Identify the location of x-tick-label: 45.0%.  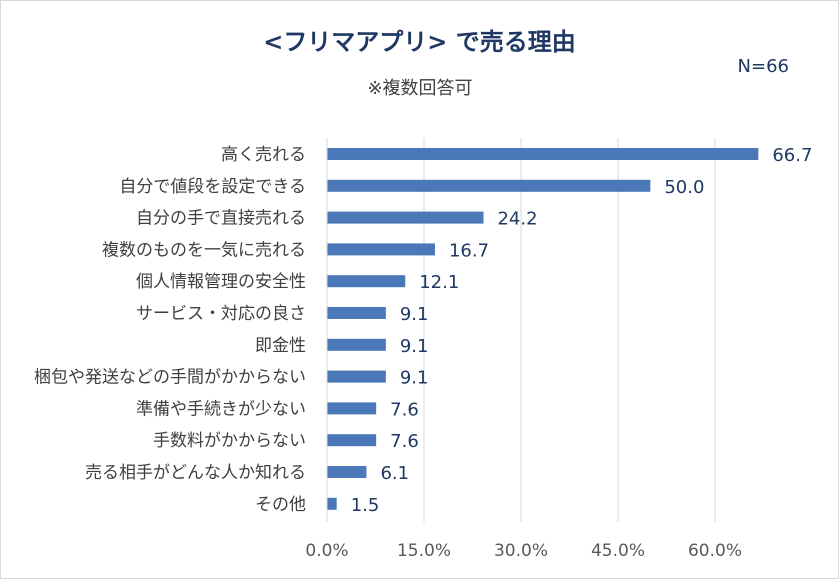
(618, 551).